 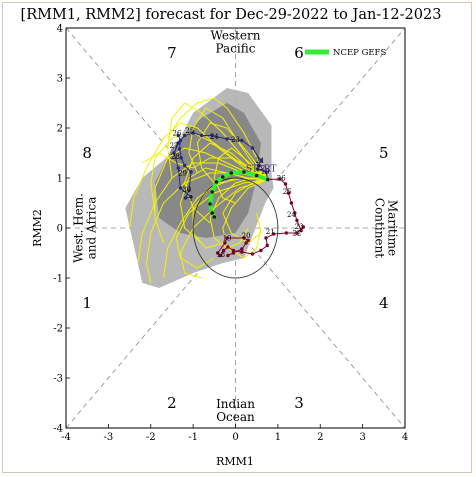 I want to click on x-tick-label: 3, so click(x=362, y=437).